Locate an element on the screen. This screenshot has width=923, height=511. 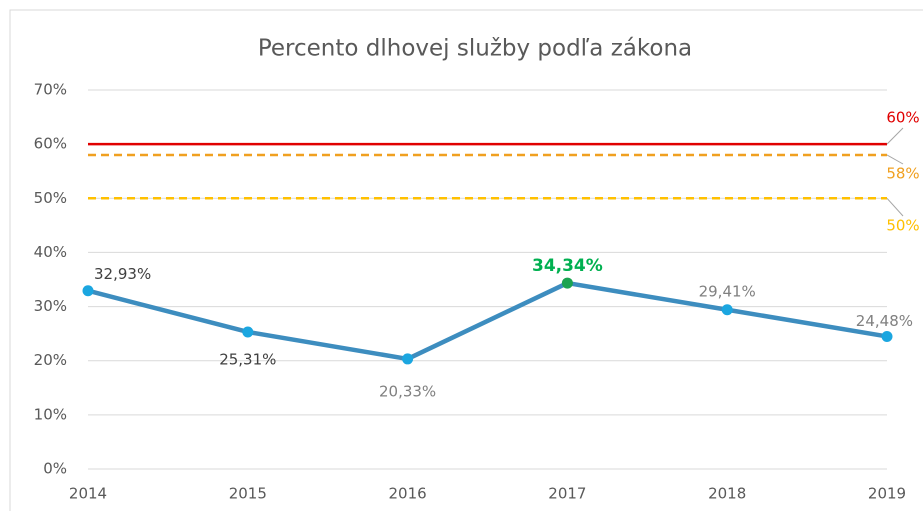
y-tick-label: 40% is located at coordinates (50, 252).